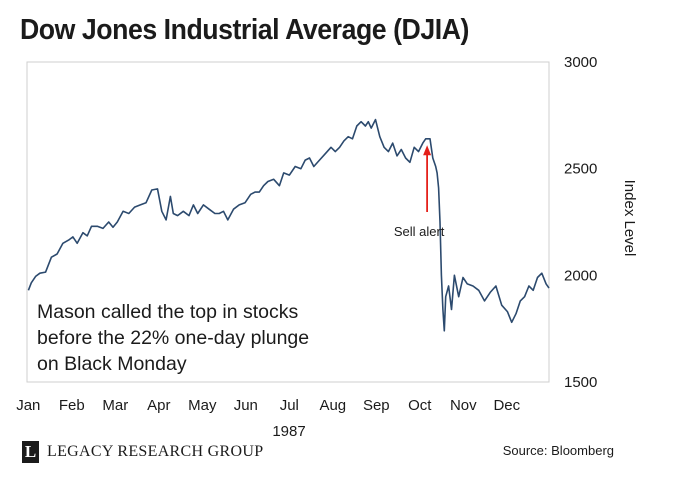  Describe the element at coordinates (580, 275) in the screenshot. I see `y-tick-label: 2000` at that location.